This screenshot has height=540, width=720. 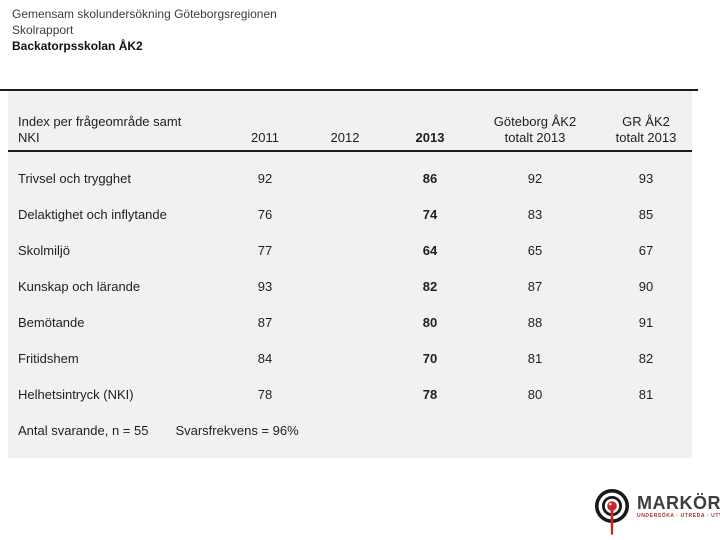 I want to click on report-subtitle: Skolrapport, so click(x=43, y=30).